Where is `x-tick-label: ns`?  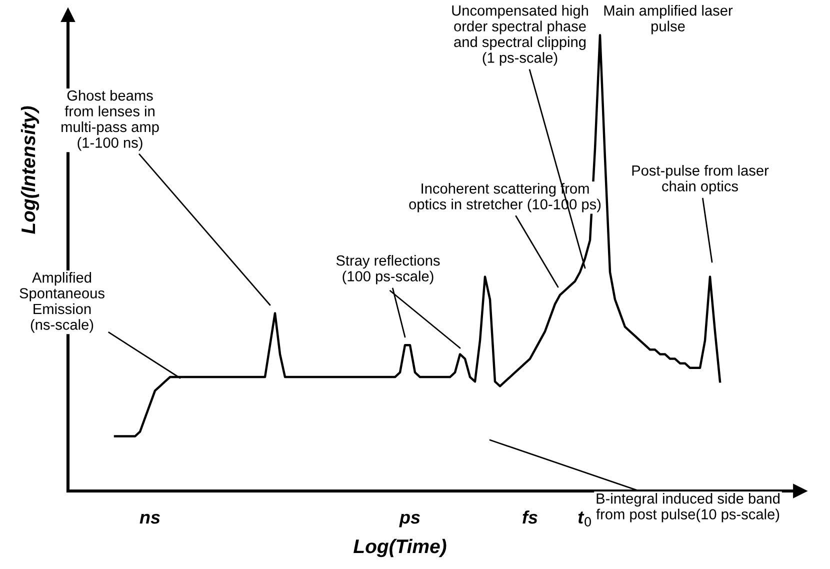
x-tick-label: ns is located at coordinates (150, 519).